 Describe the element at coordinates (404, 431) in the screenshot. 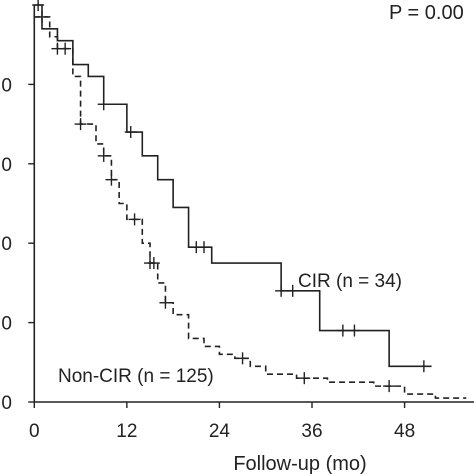

I see `x-tick-label: 48` at that location.